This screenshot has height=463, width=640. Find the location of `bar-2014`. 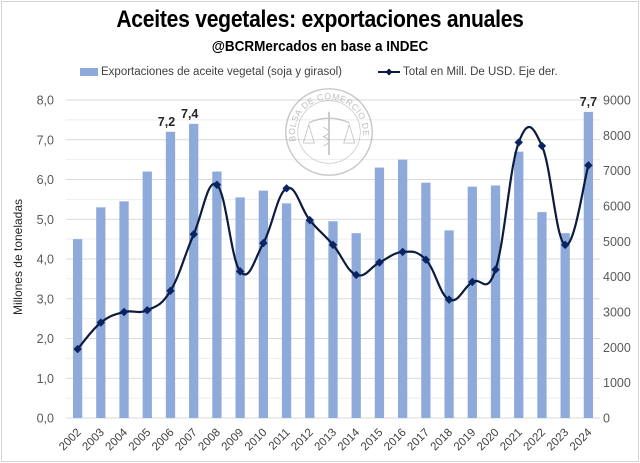

bar-2014 is located at coordinates (356, 325).